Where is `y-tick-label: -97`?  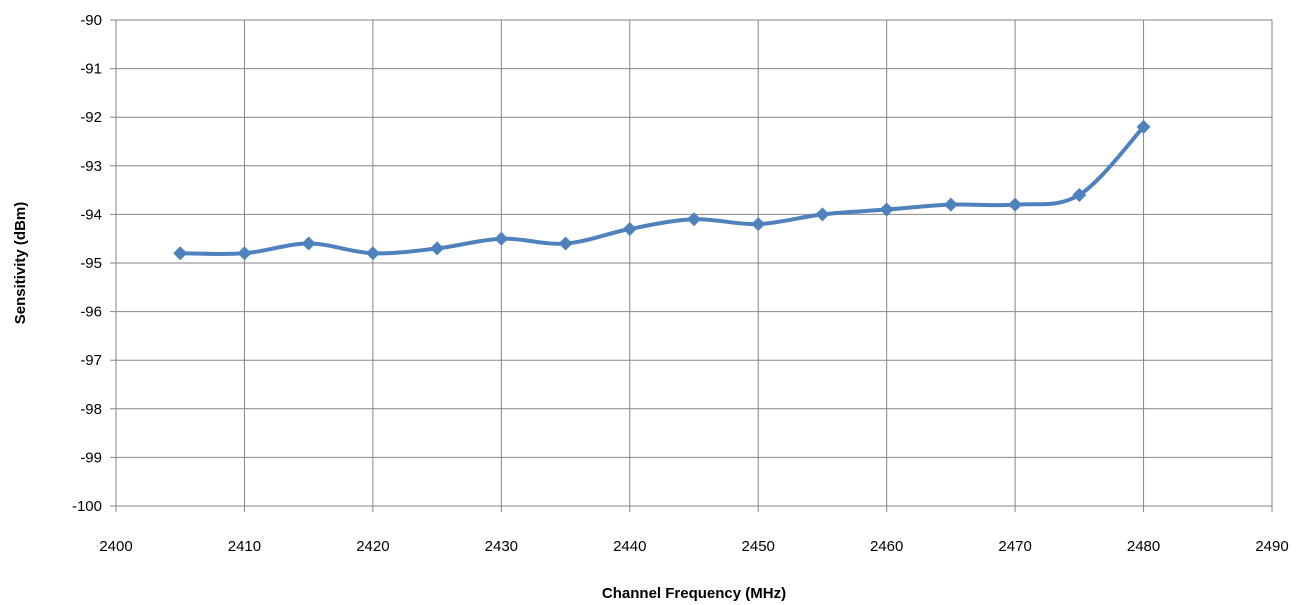 y-tick-label: -97 is located at coordinates (91, 360).